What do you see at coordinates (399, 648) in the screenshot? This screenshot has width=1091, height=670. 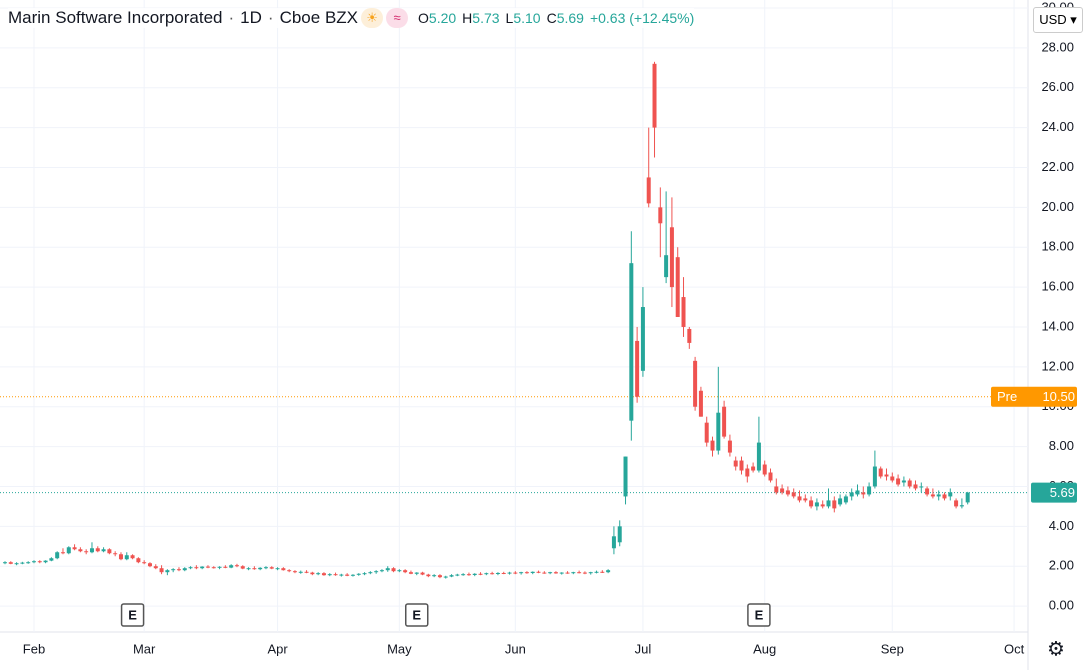 I see `x-tick-label: May` at bounding box center [399, 648].